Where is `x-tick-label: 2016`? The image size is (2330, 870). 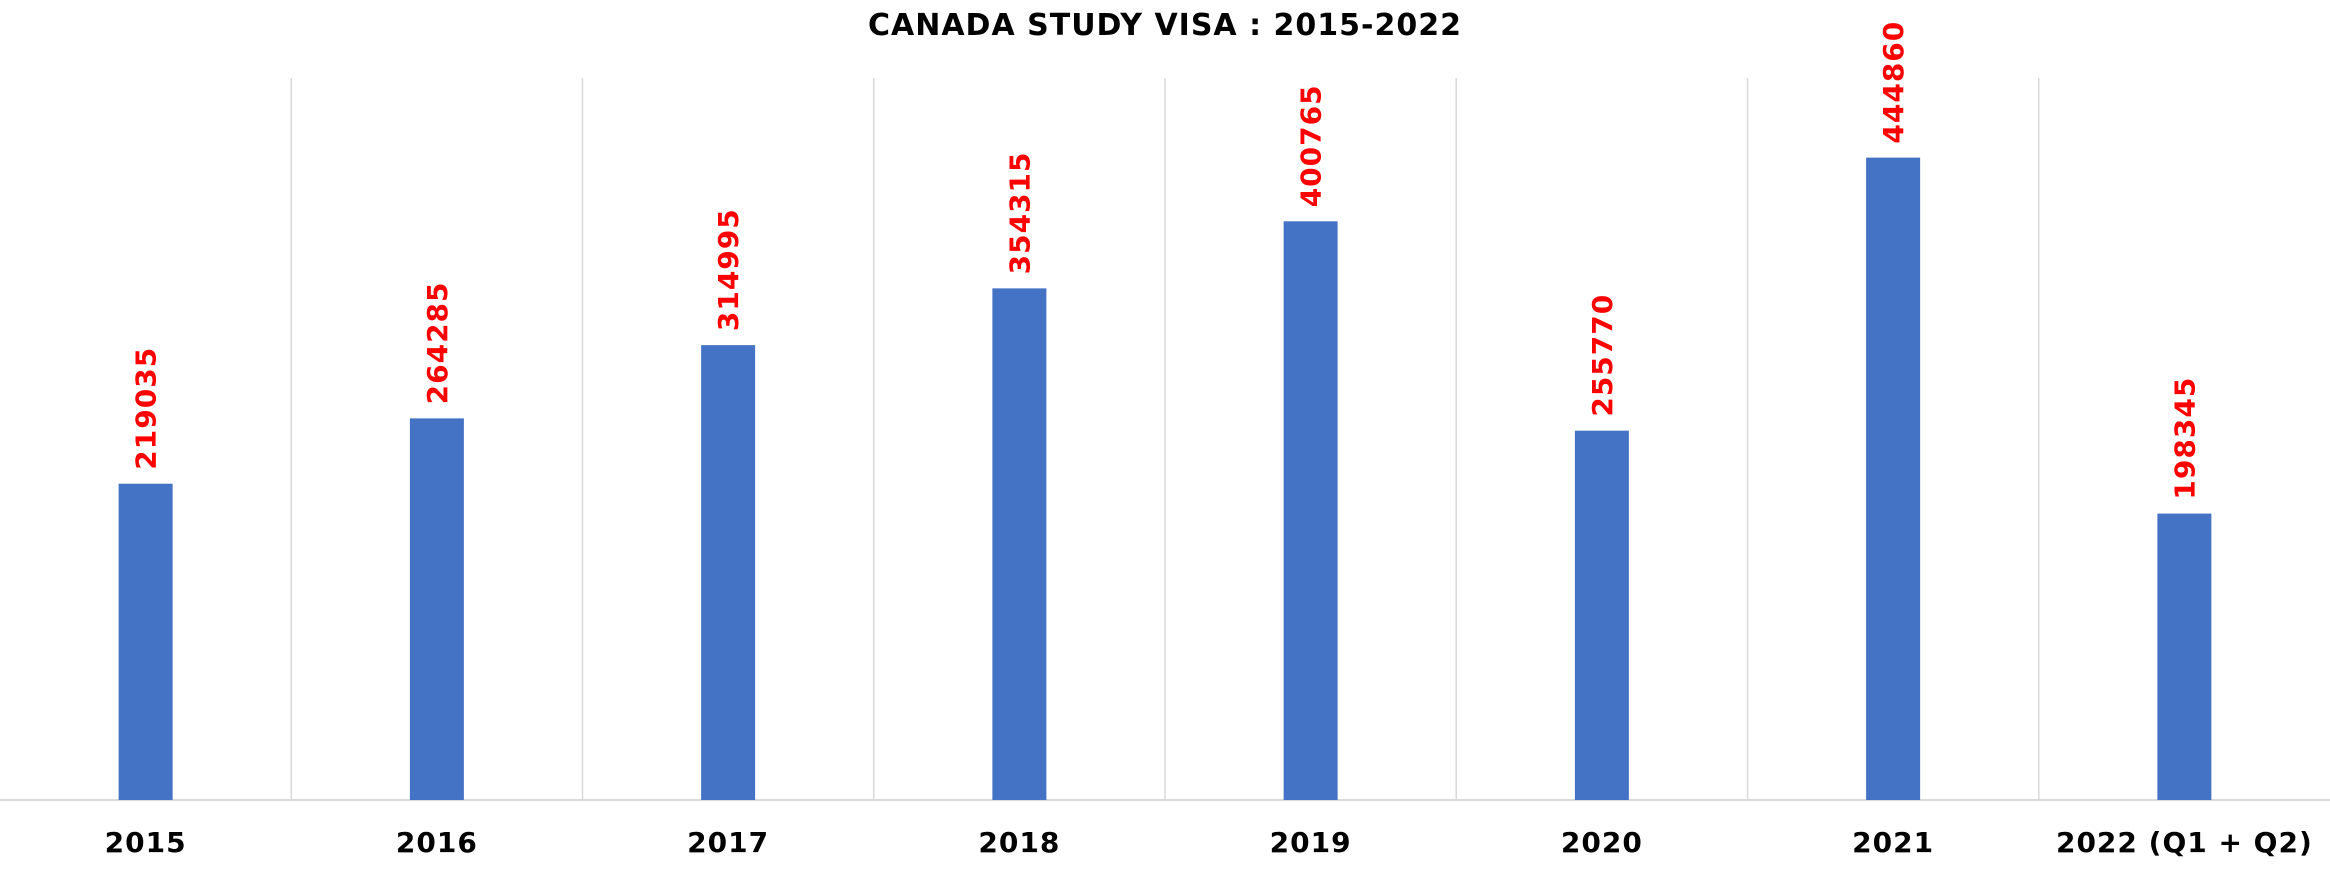
x-tick-label: 2016 is located at coordinates (437, 842).